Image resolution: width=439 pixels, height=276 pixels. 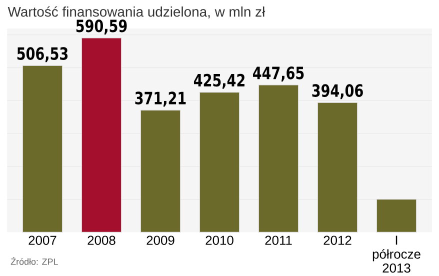 I want to click on x-tick-label: 2007, so click(x=42, y=240).